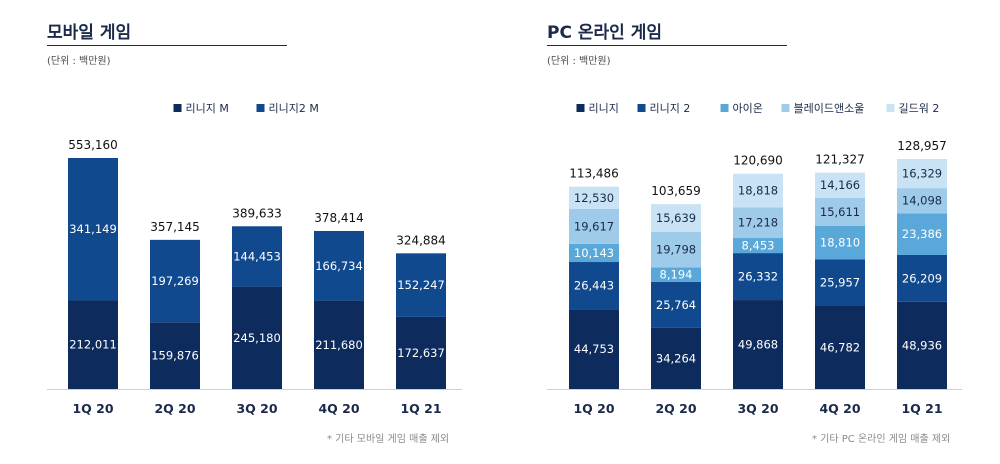 The image size is (1000, 464). Describe the element at coordinates (748, 108) in the screenshot. I see `legend-label: 아이온` at that location.